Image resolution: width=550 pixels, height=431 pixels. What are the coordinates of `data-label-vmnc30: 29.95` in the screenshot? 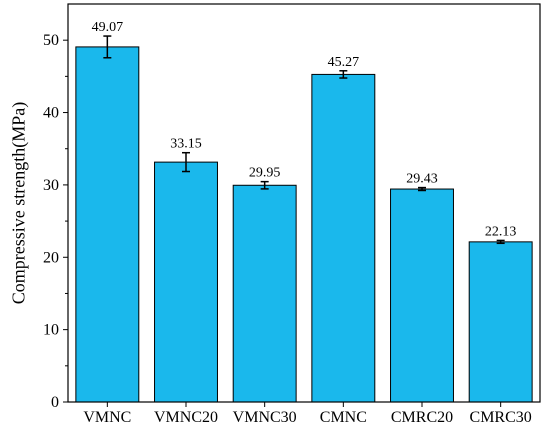 It's located at (265, 173).